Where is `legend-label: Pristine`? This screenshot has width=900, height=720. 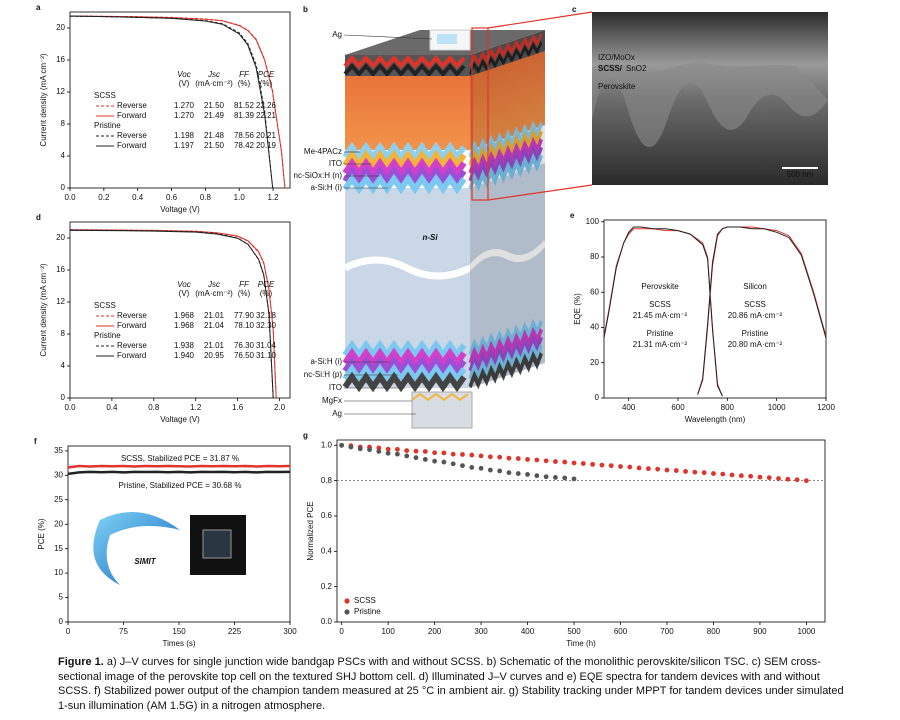 legend-label: Pristine is located at coordinates (367, 611).